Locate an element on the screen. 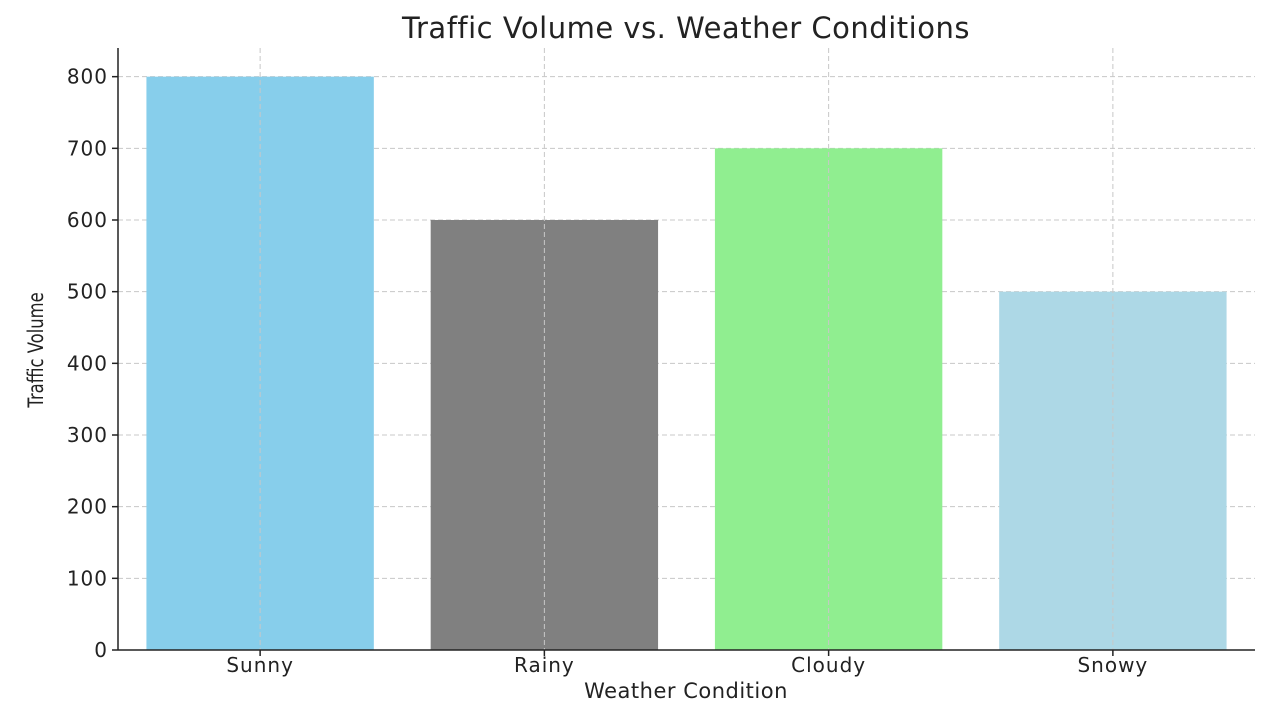 The image size is (1279, 720). y-tick-label: 400 is located at coordinates (87, 363).